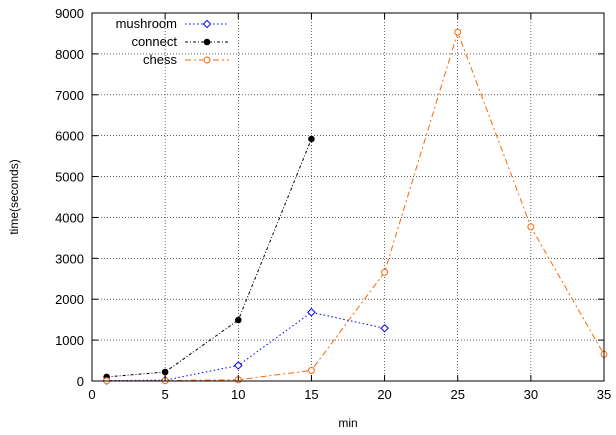 Image resolution: width=616 pixels, height=435 pixels. I want to click on legend-label: chess, so click(160, 59).